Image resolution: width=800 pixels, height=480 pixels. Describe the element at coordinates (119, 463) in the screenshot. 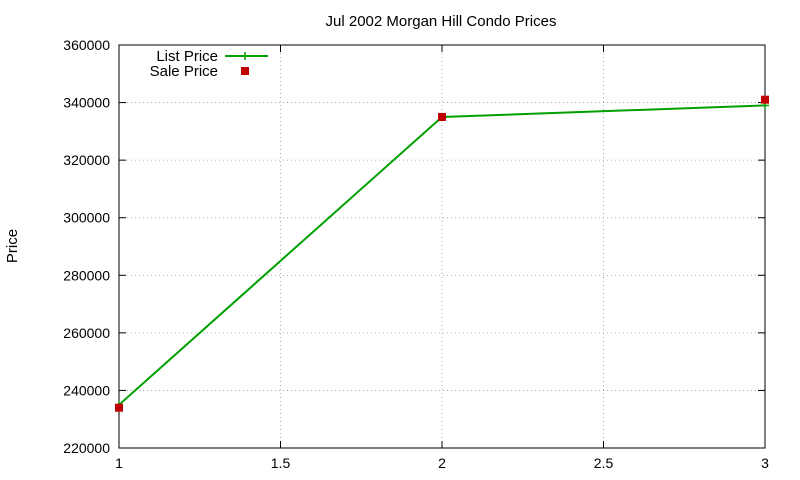

I see `x-tick-label: 1` at that location.